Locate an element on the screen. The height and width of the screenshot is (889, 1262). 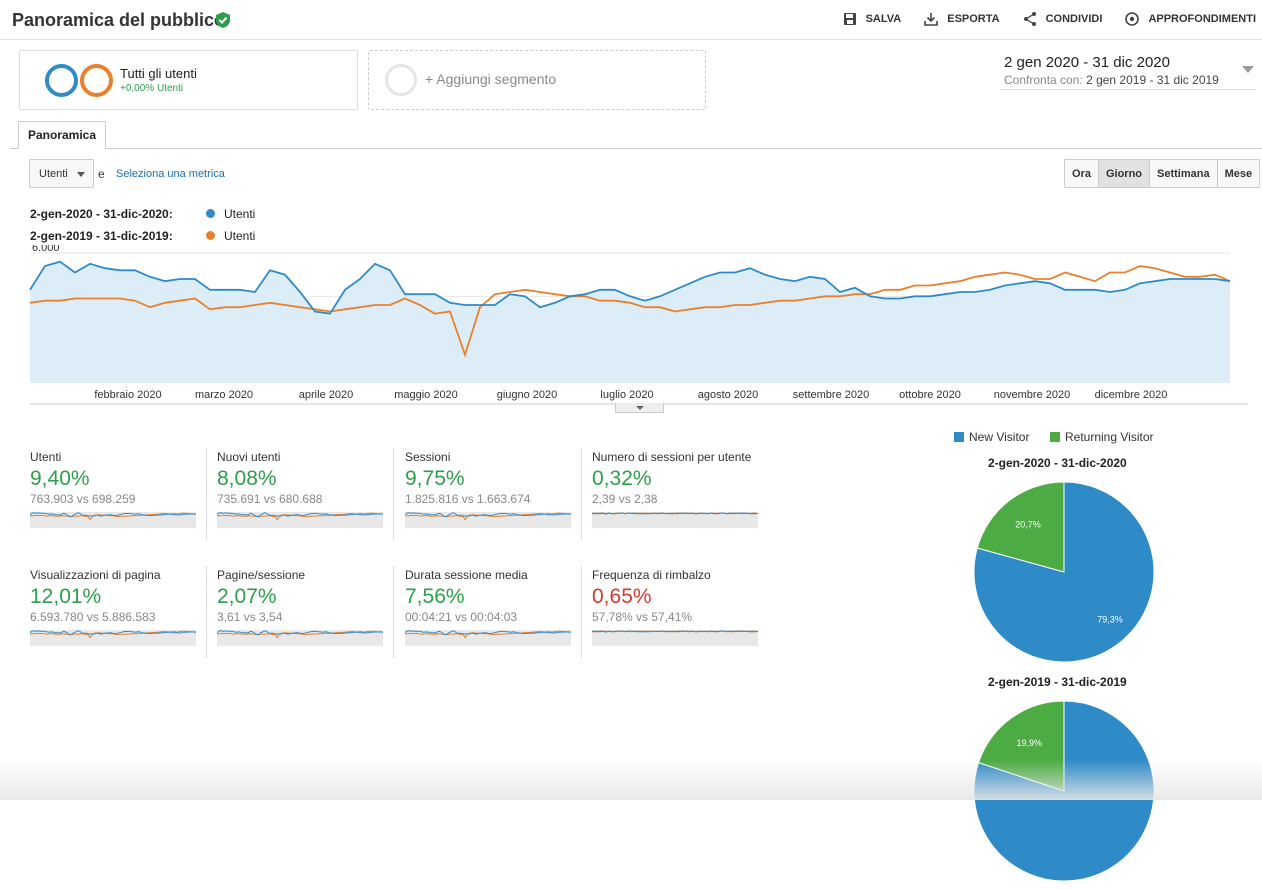
x-tick-label: dicembre 2020 is located at coordinates (1131, 395).